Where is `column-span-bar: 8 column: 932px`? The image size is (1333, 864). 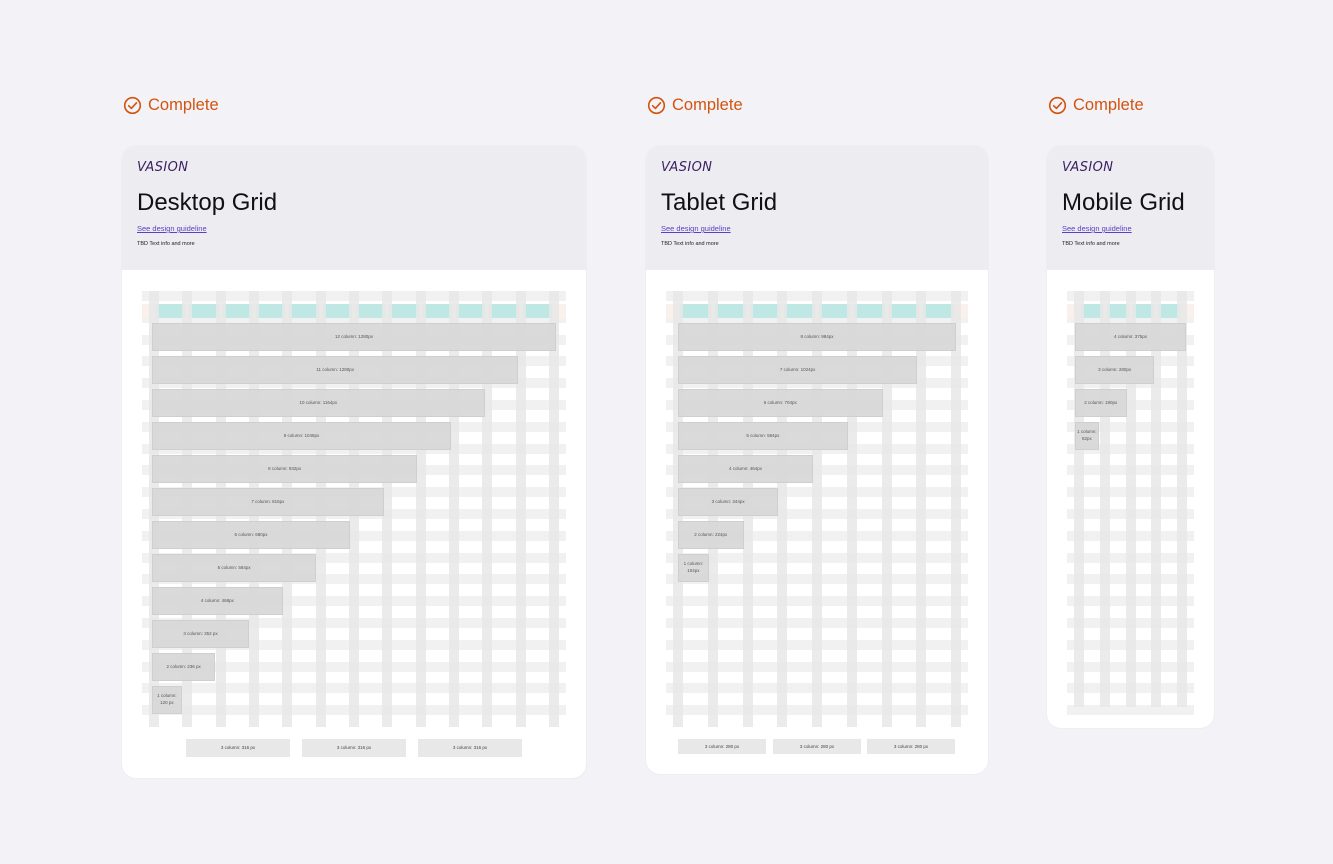 column-span-bar: 8 column: 932px is located at coordinates (285, 469).